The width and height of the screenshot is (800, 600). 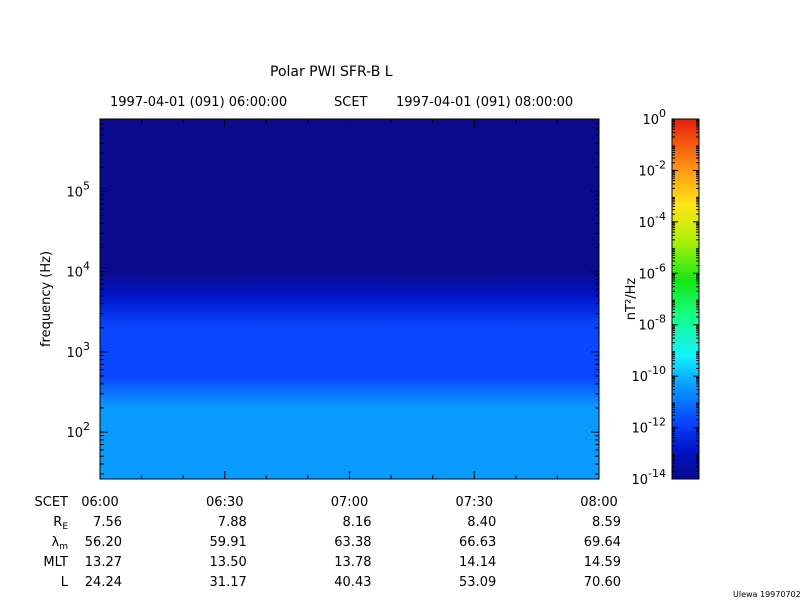 I want to click on ephemeris-value: 08:00, so click(x=598, y=502).